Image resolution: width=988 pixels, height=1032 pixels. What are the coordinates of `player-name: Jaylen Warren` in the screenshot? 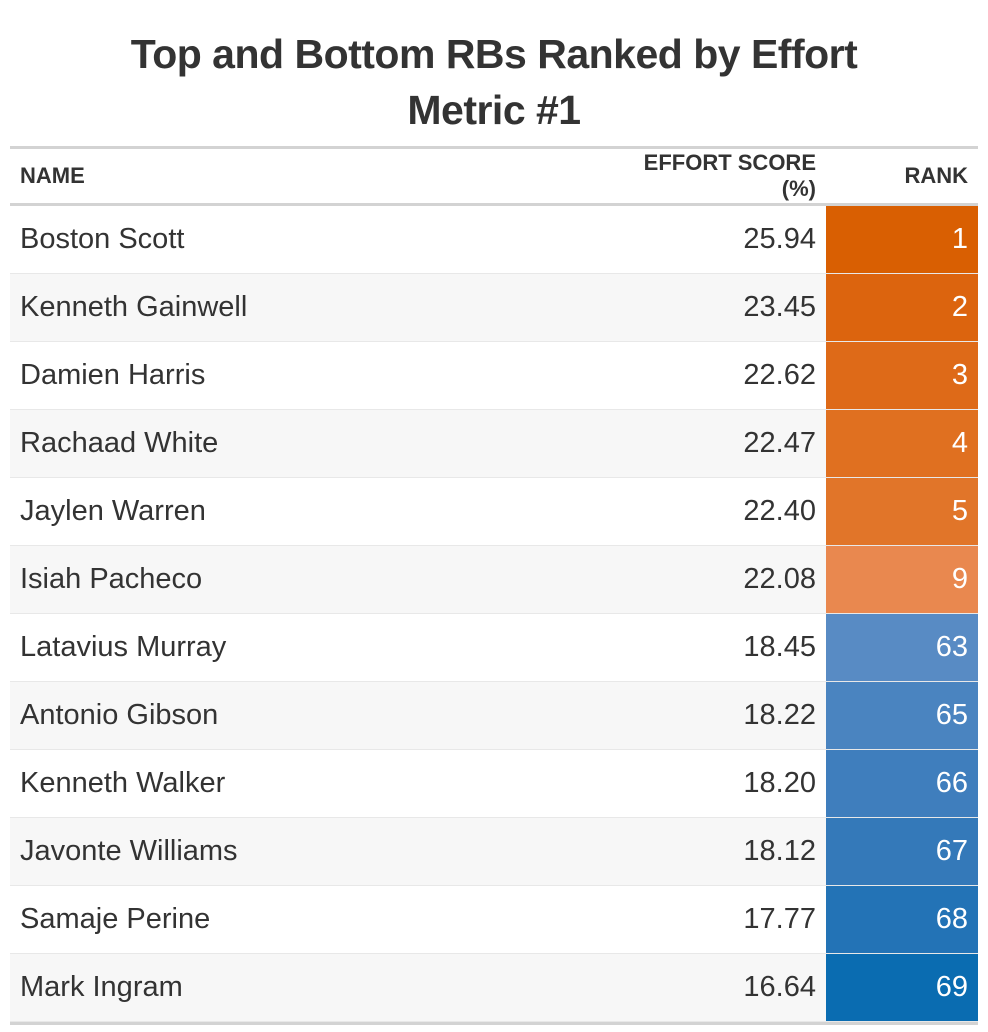 It's located at (113, 511).